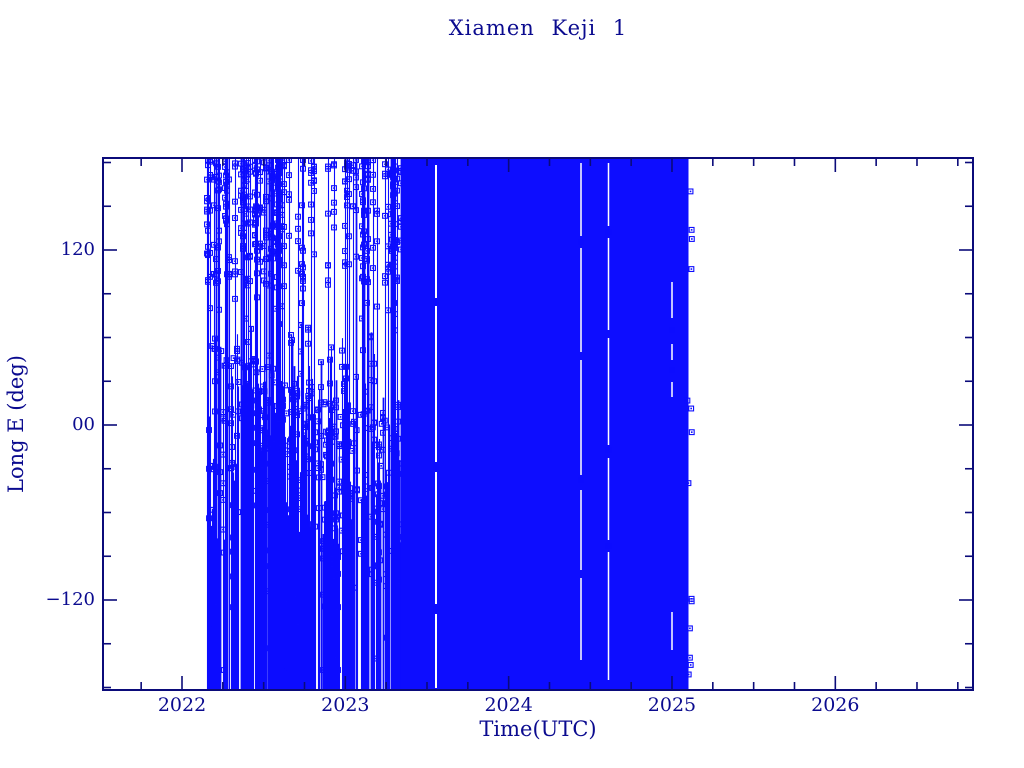 The image size is (1024, 768). I want to click on chart-title: Xiamen Keji 1, so click(538, 28).